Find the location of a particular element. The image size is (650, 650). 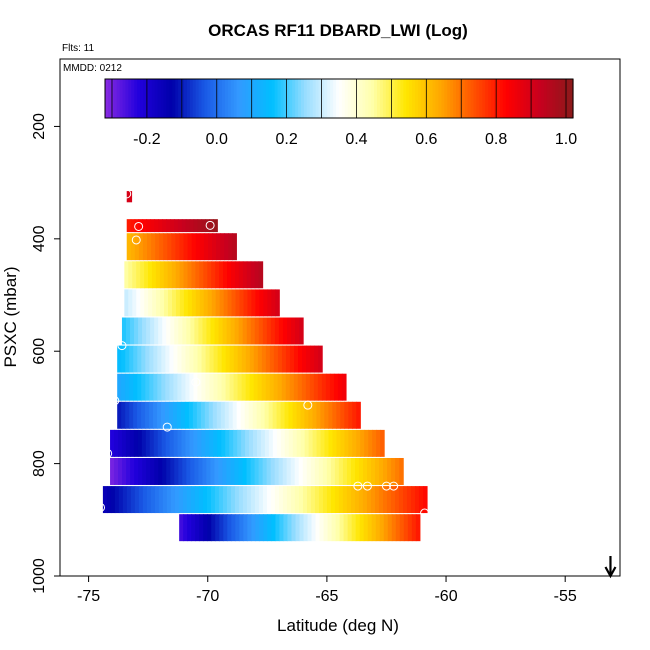

x-tick-label: -70 is located at coordinates (207, 596).